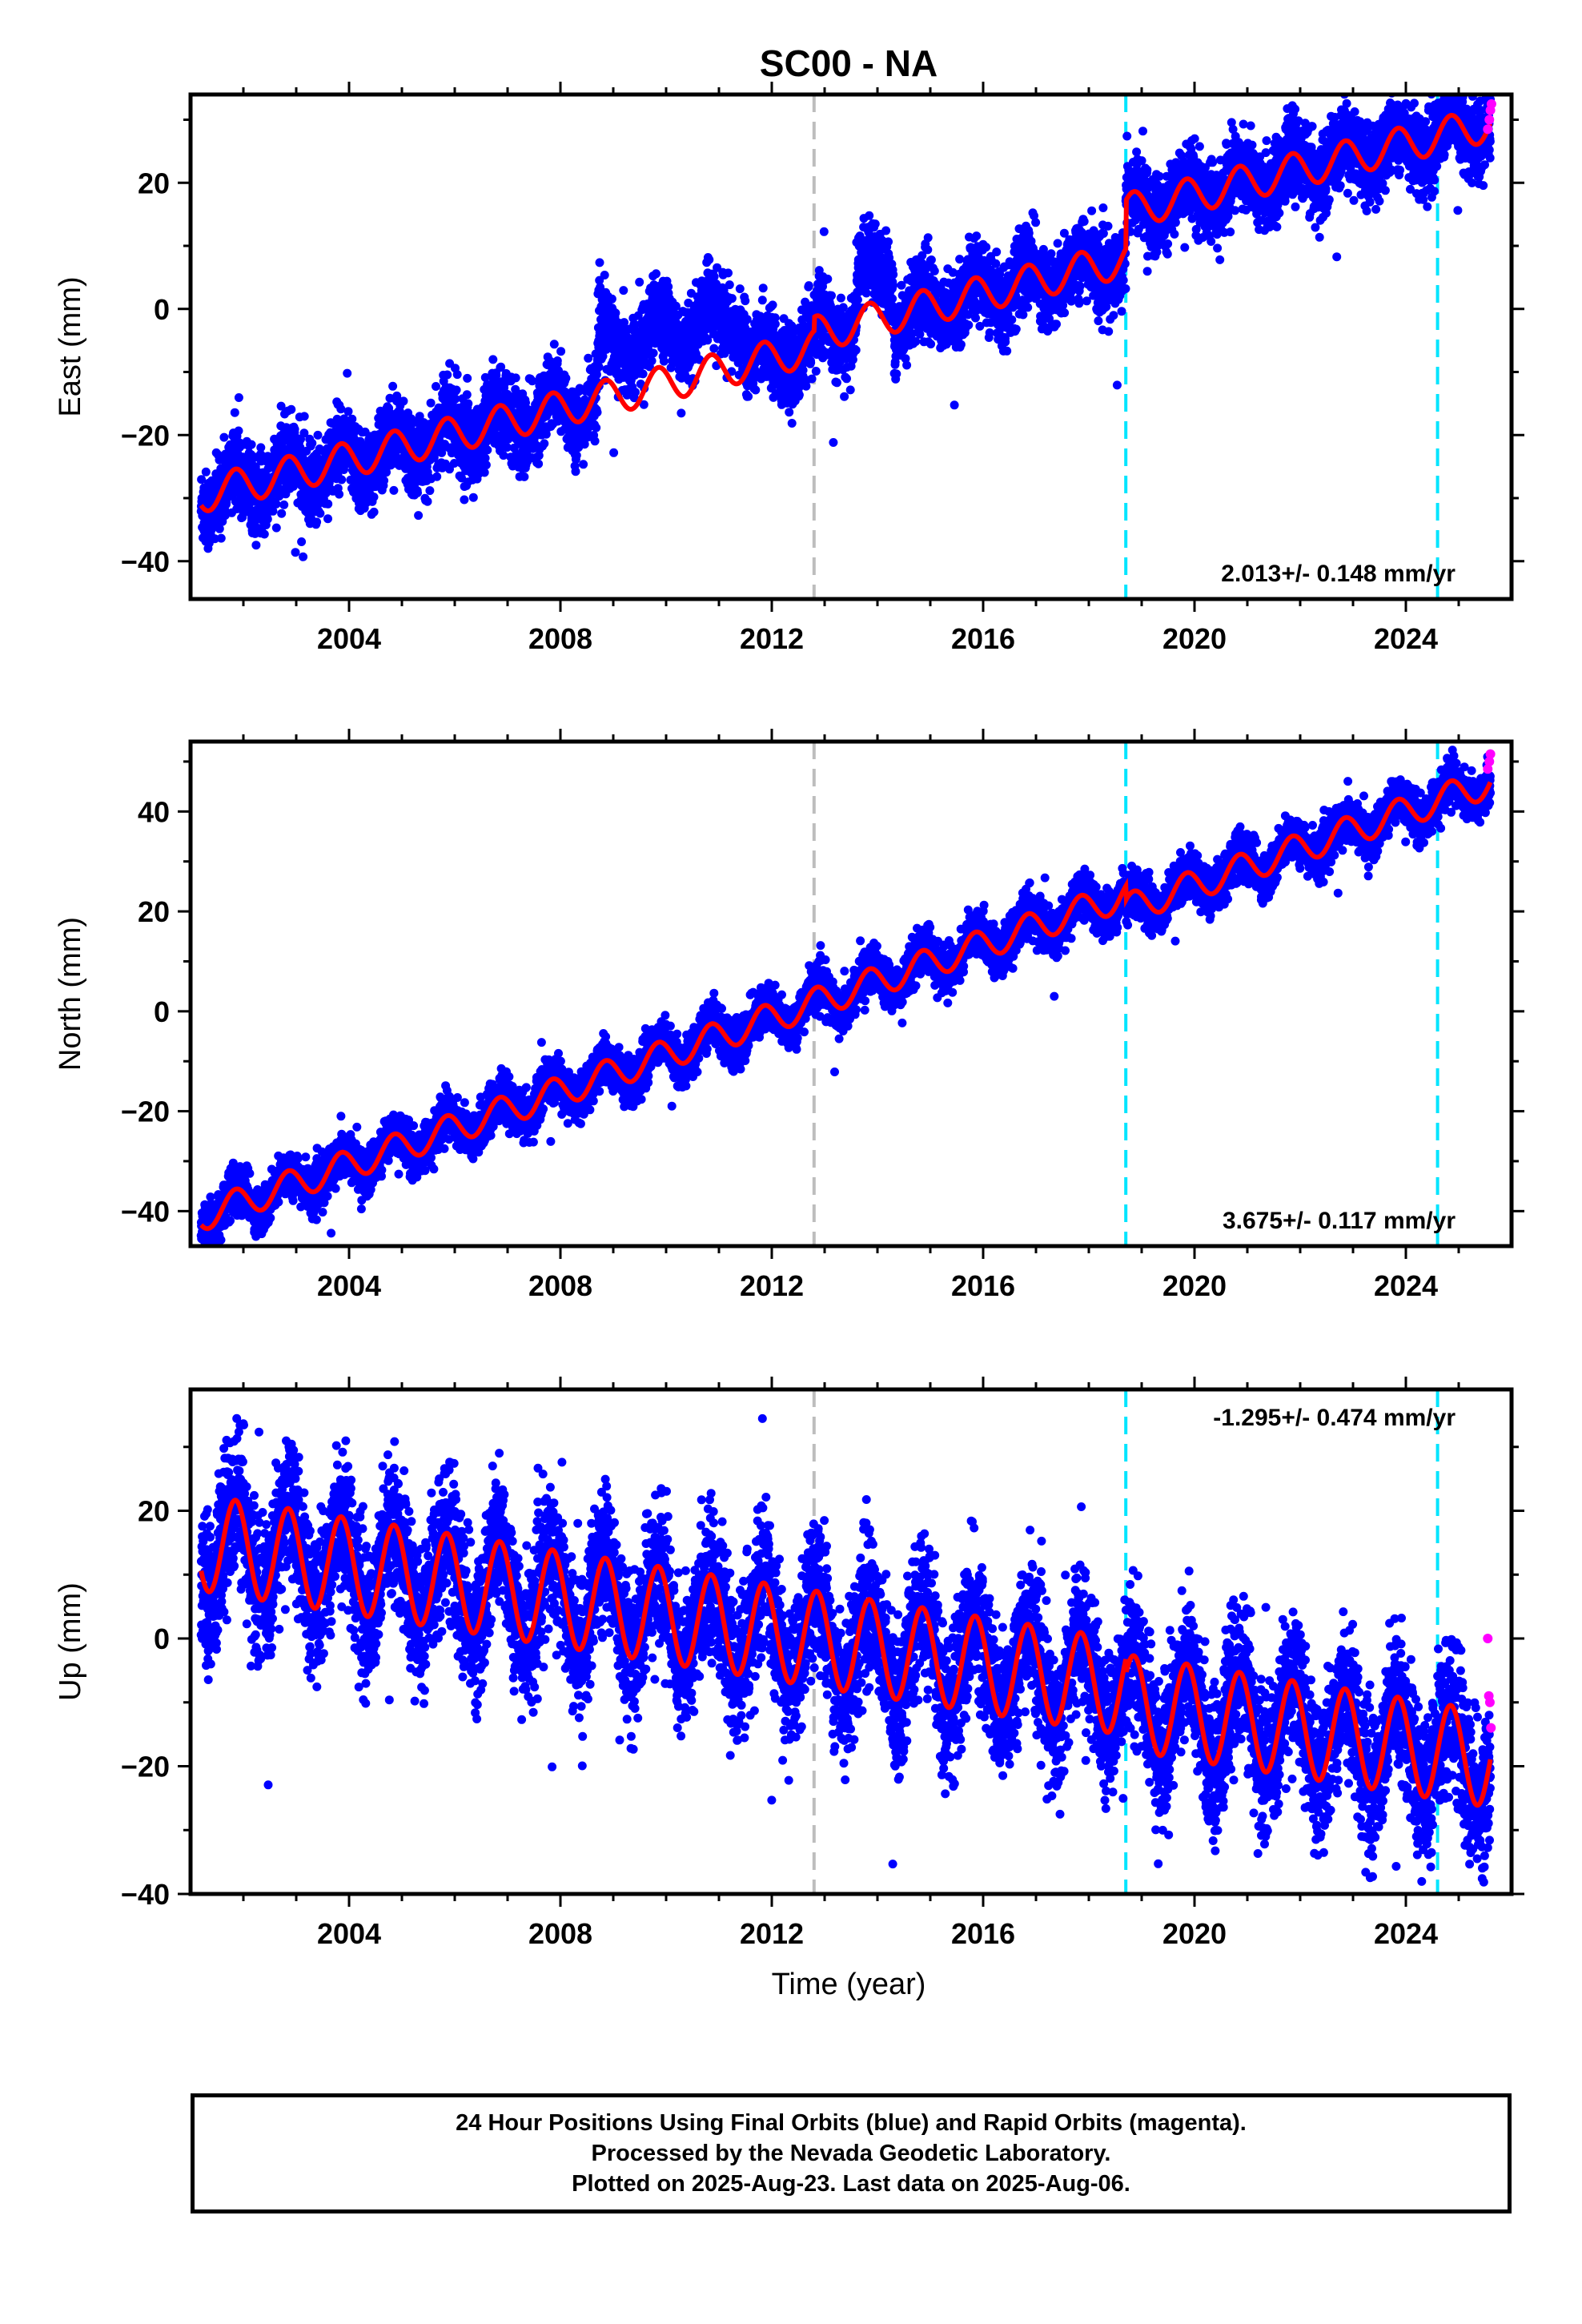 This screenshot has width=1582, height=2324. I want to click on panel-north-x-tick-label: 2020, so click(1194, 1285).